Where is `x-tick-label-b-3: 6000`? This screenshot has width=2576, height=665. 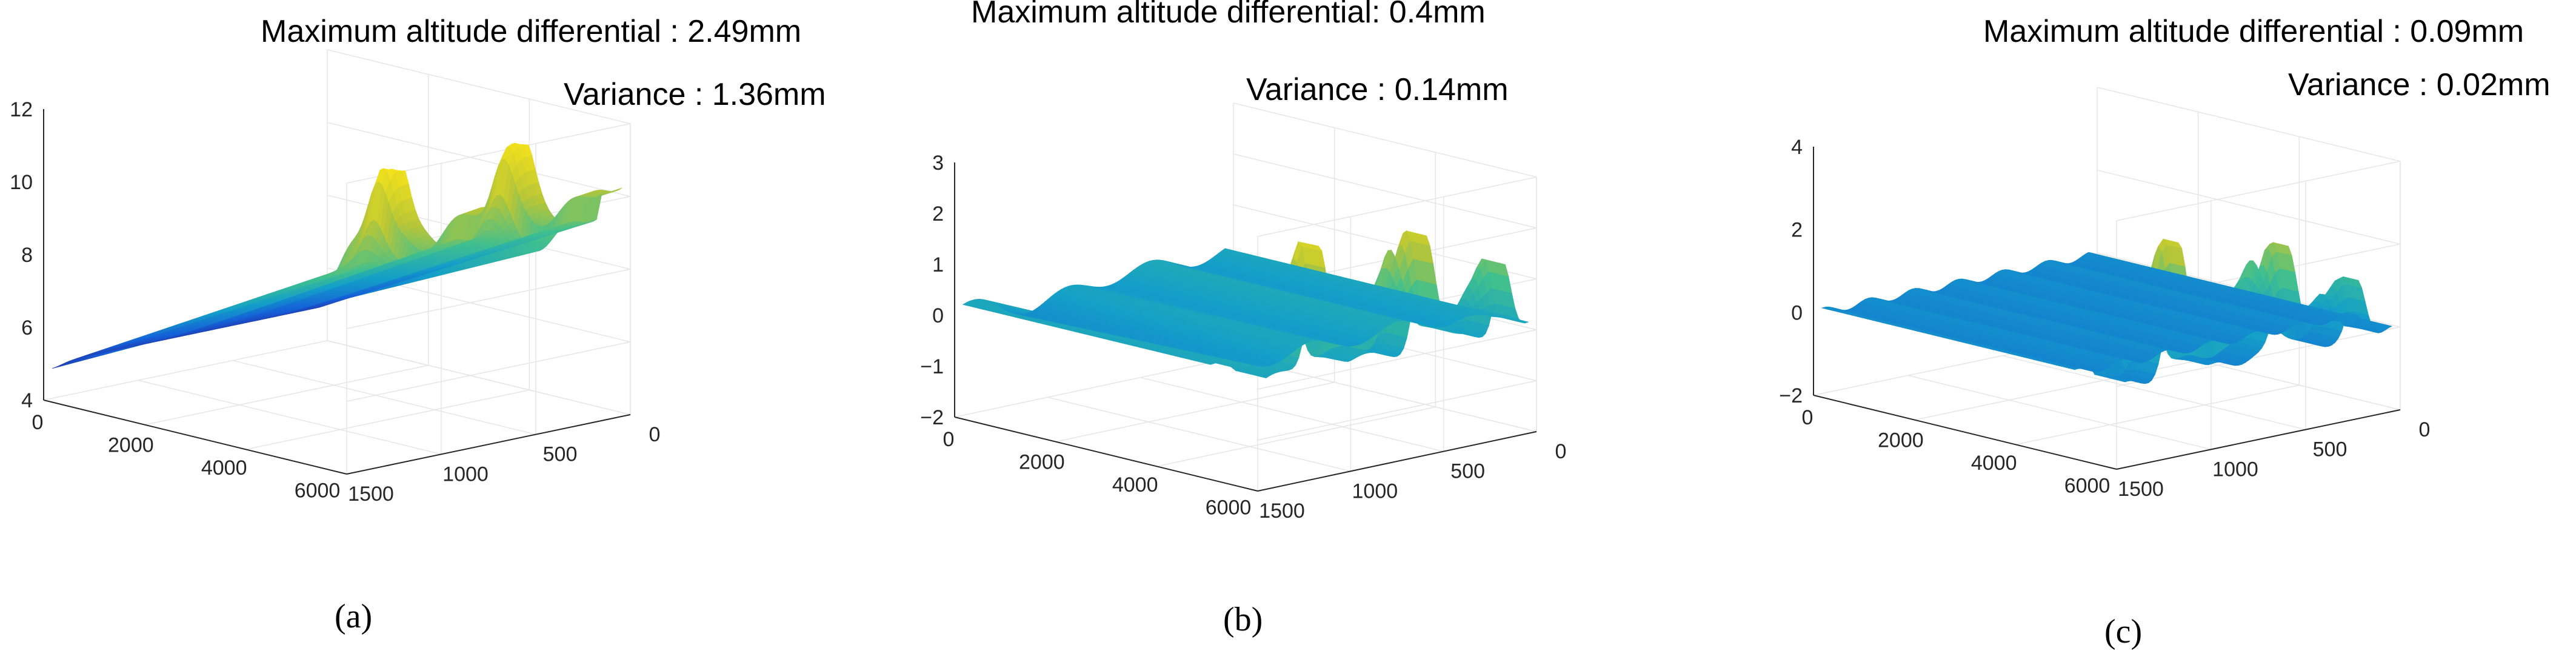
x-tick-label-b-3: 6000 is located at coordinates (1229, 508).